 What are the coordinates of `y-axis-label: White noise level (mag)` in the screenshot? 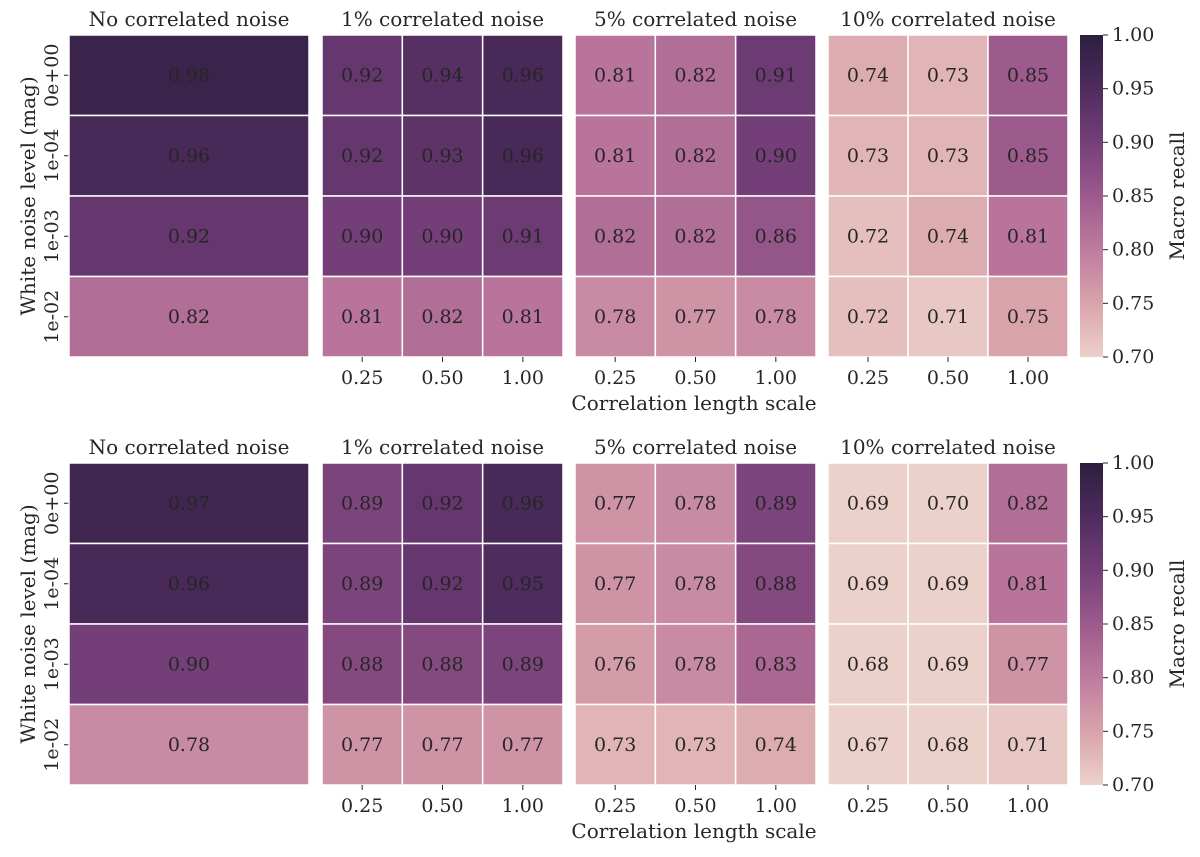 It's located at (28, 195).